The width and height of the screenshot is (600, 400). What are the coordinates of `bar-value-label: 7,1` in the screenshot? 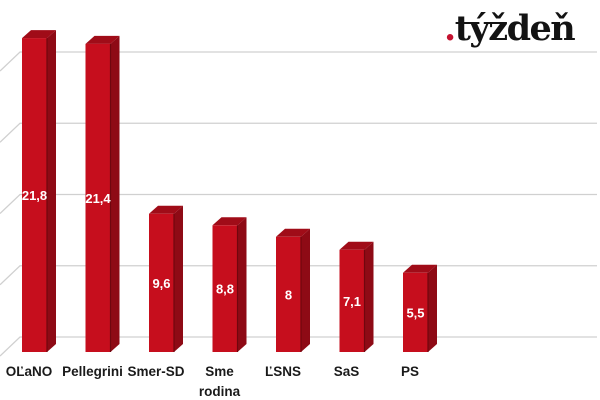 It's located at (352, 301).